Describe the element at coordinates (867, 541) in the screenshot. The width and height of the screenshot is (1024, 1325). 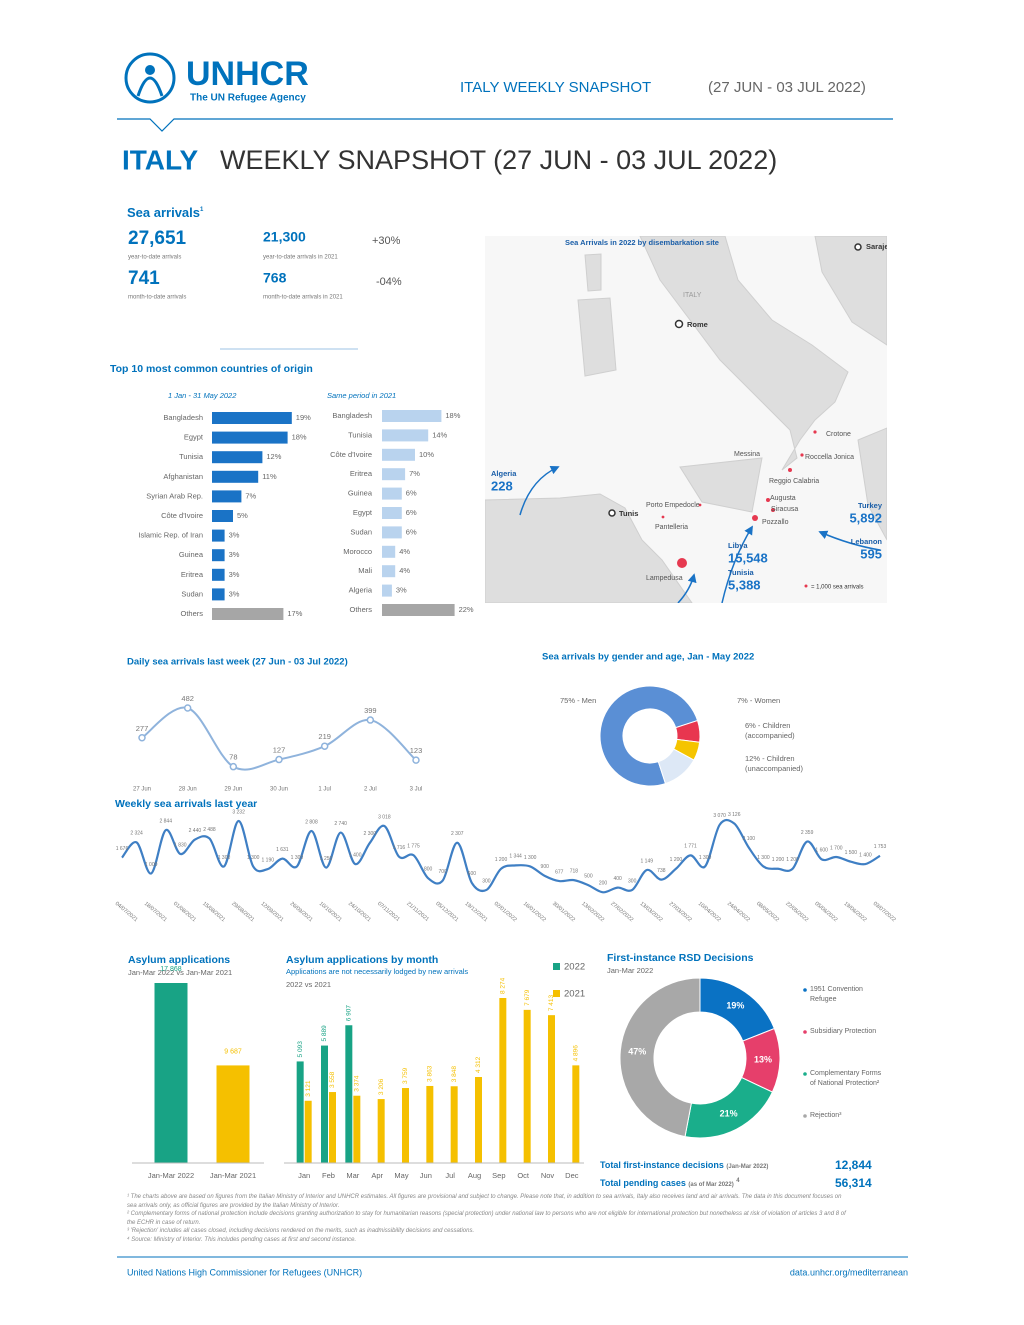
I see `route-name: Lebanon` at that location.